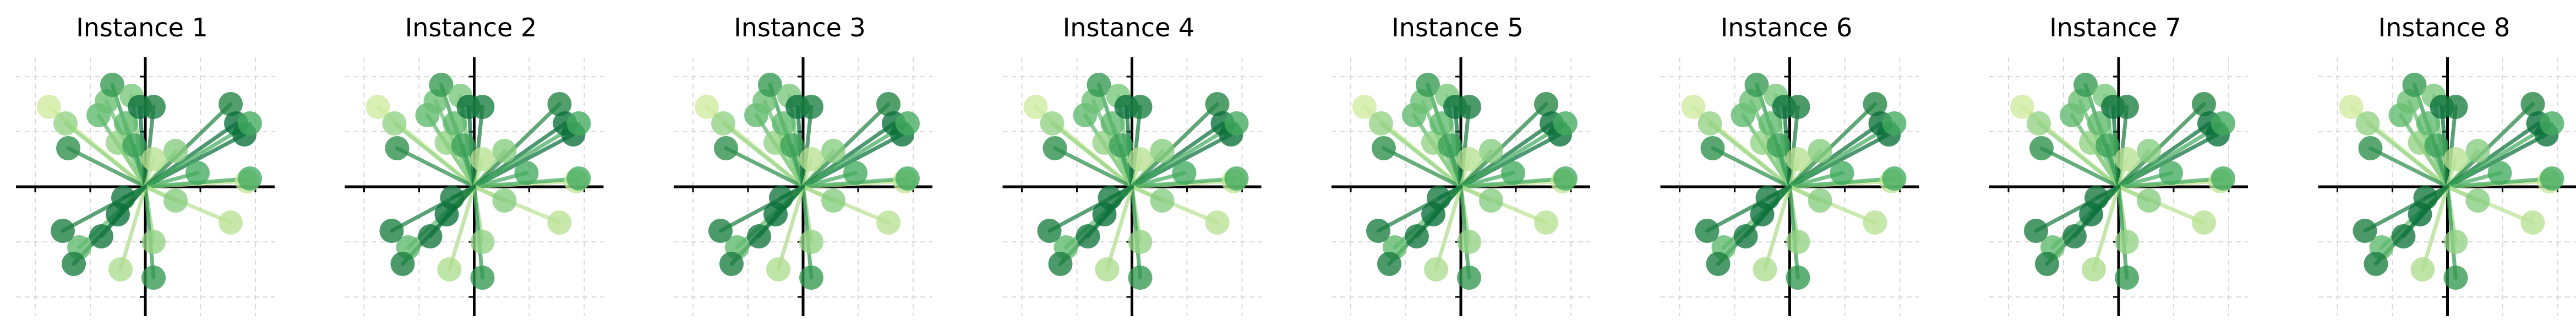  What do you see at coordinates (2115, 27) in the screenshot?
I see `panel-title: Instance 7` at bounding box center [2115, 27].